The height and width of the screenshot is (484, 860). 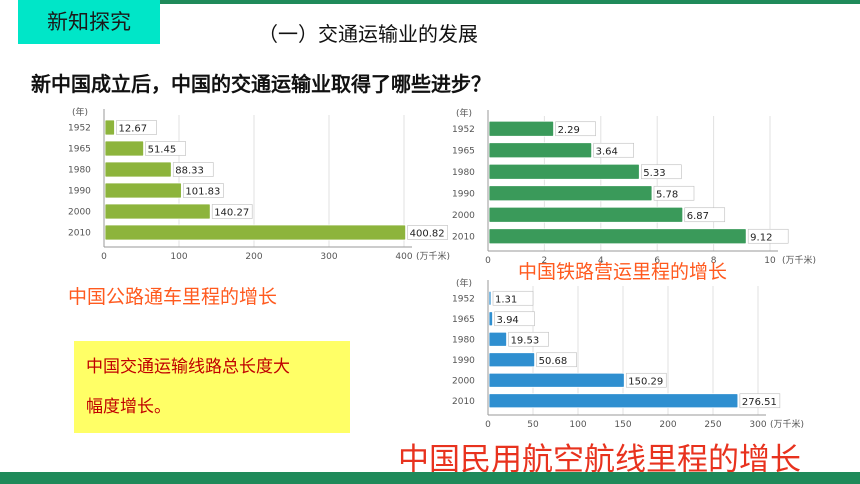 I want to click on rail-value-label: 5.33, so click(x=654, y=173).